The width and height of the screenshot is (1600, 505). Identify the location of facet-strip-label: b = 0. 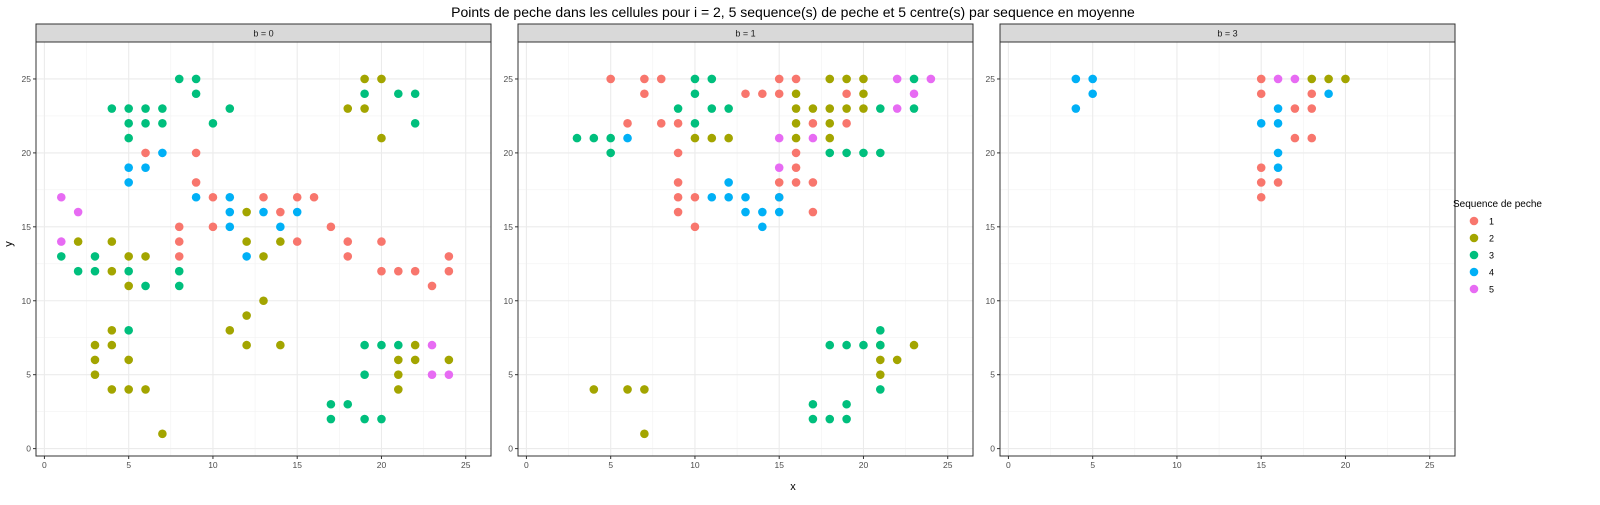
(263, 34).